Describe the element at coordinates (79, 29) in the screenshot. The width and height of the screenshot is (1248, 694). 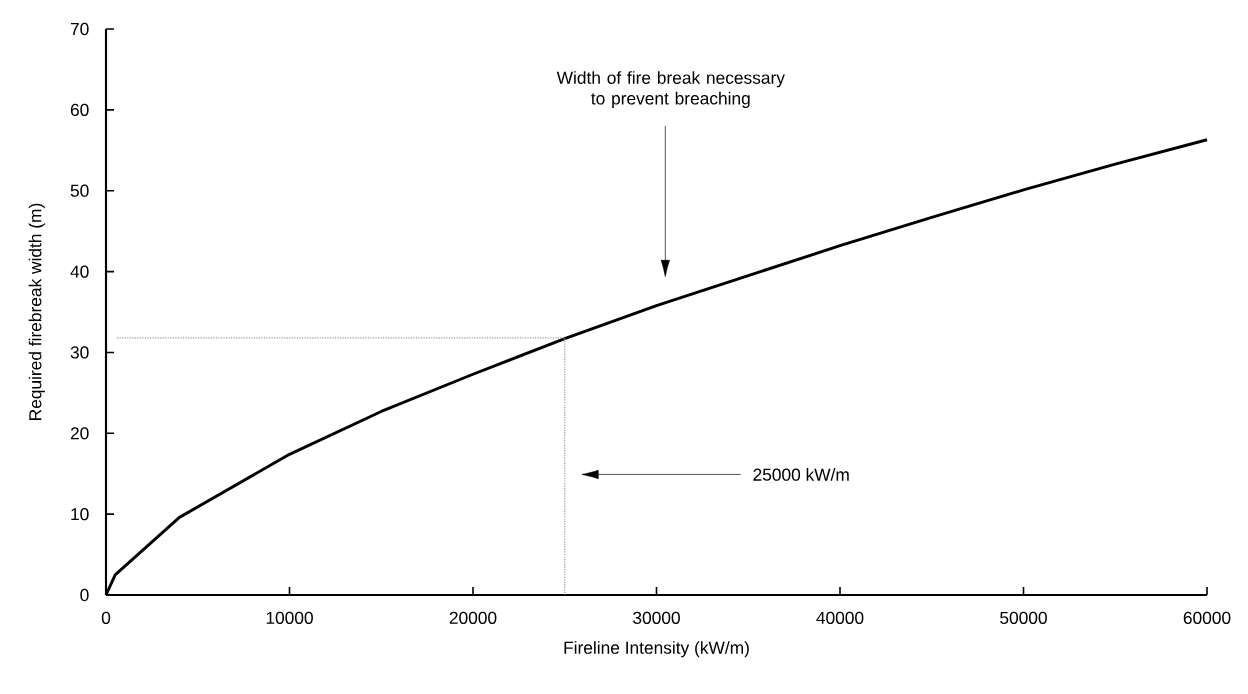
I see `y-tick-label: 70` at that location.